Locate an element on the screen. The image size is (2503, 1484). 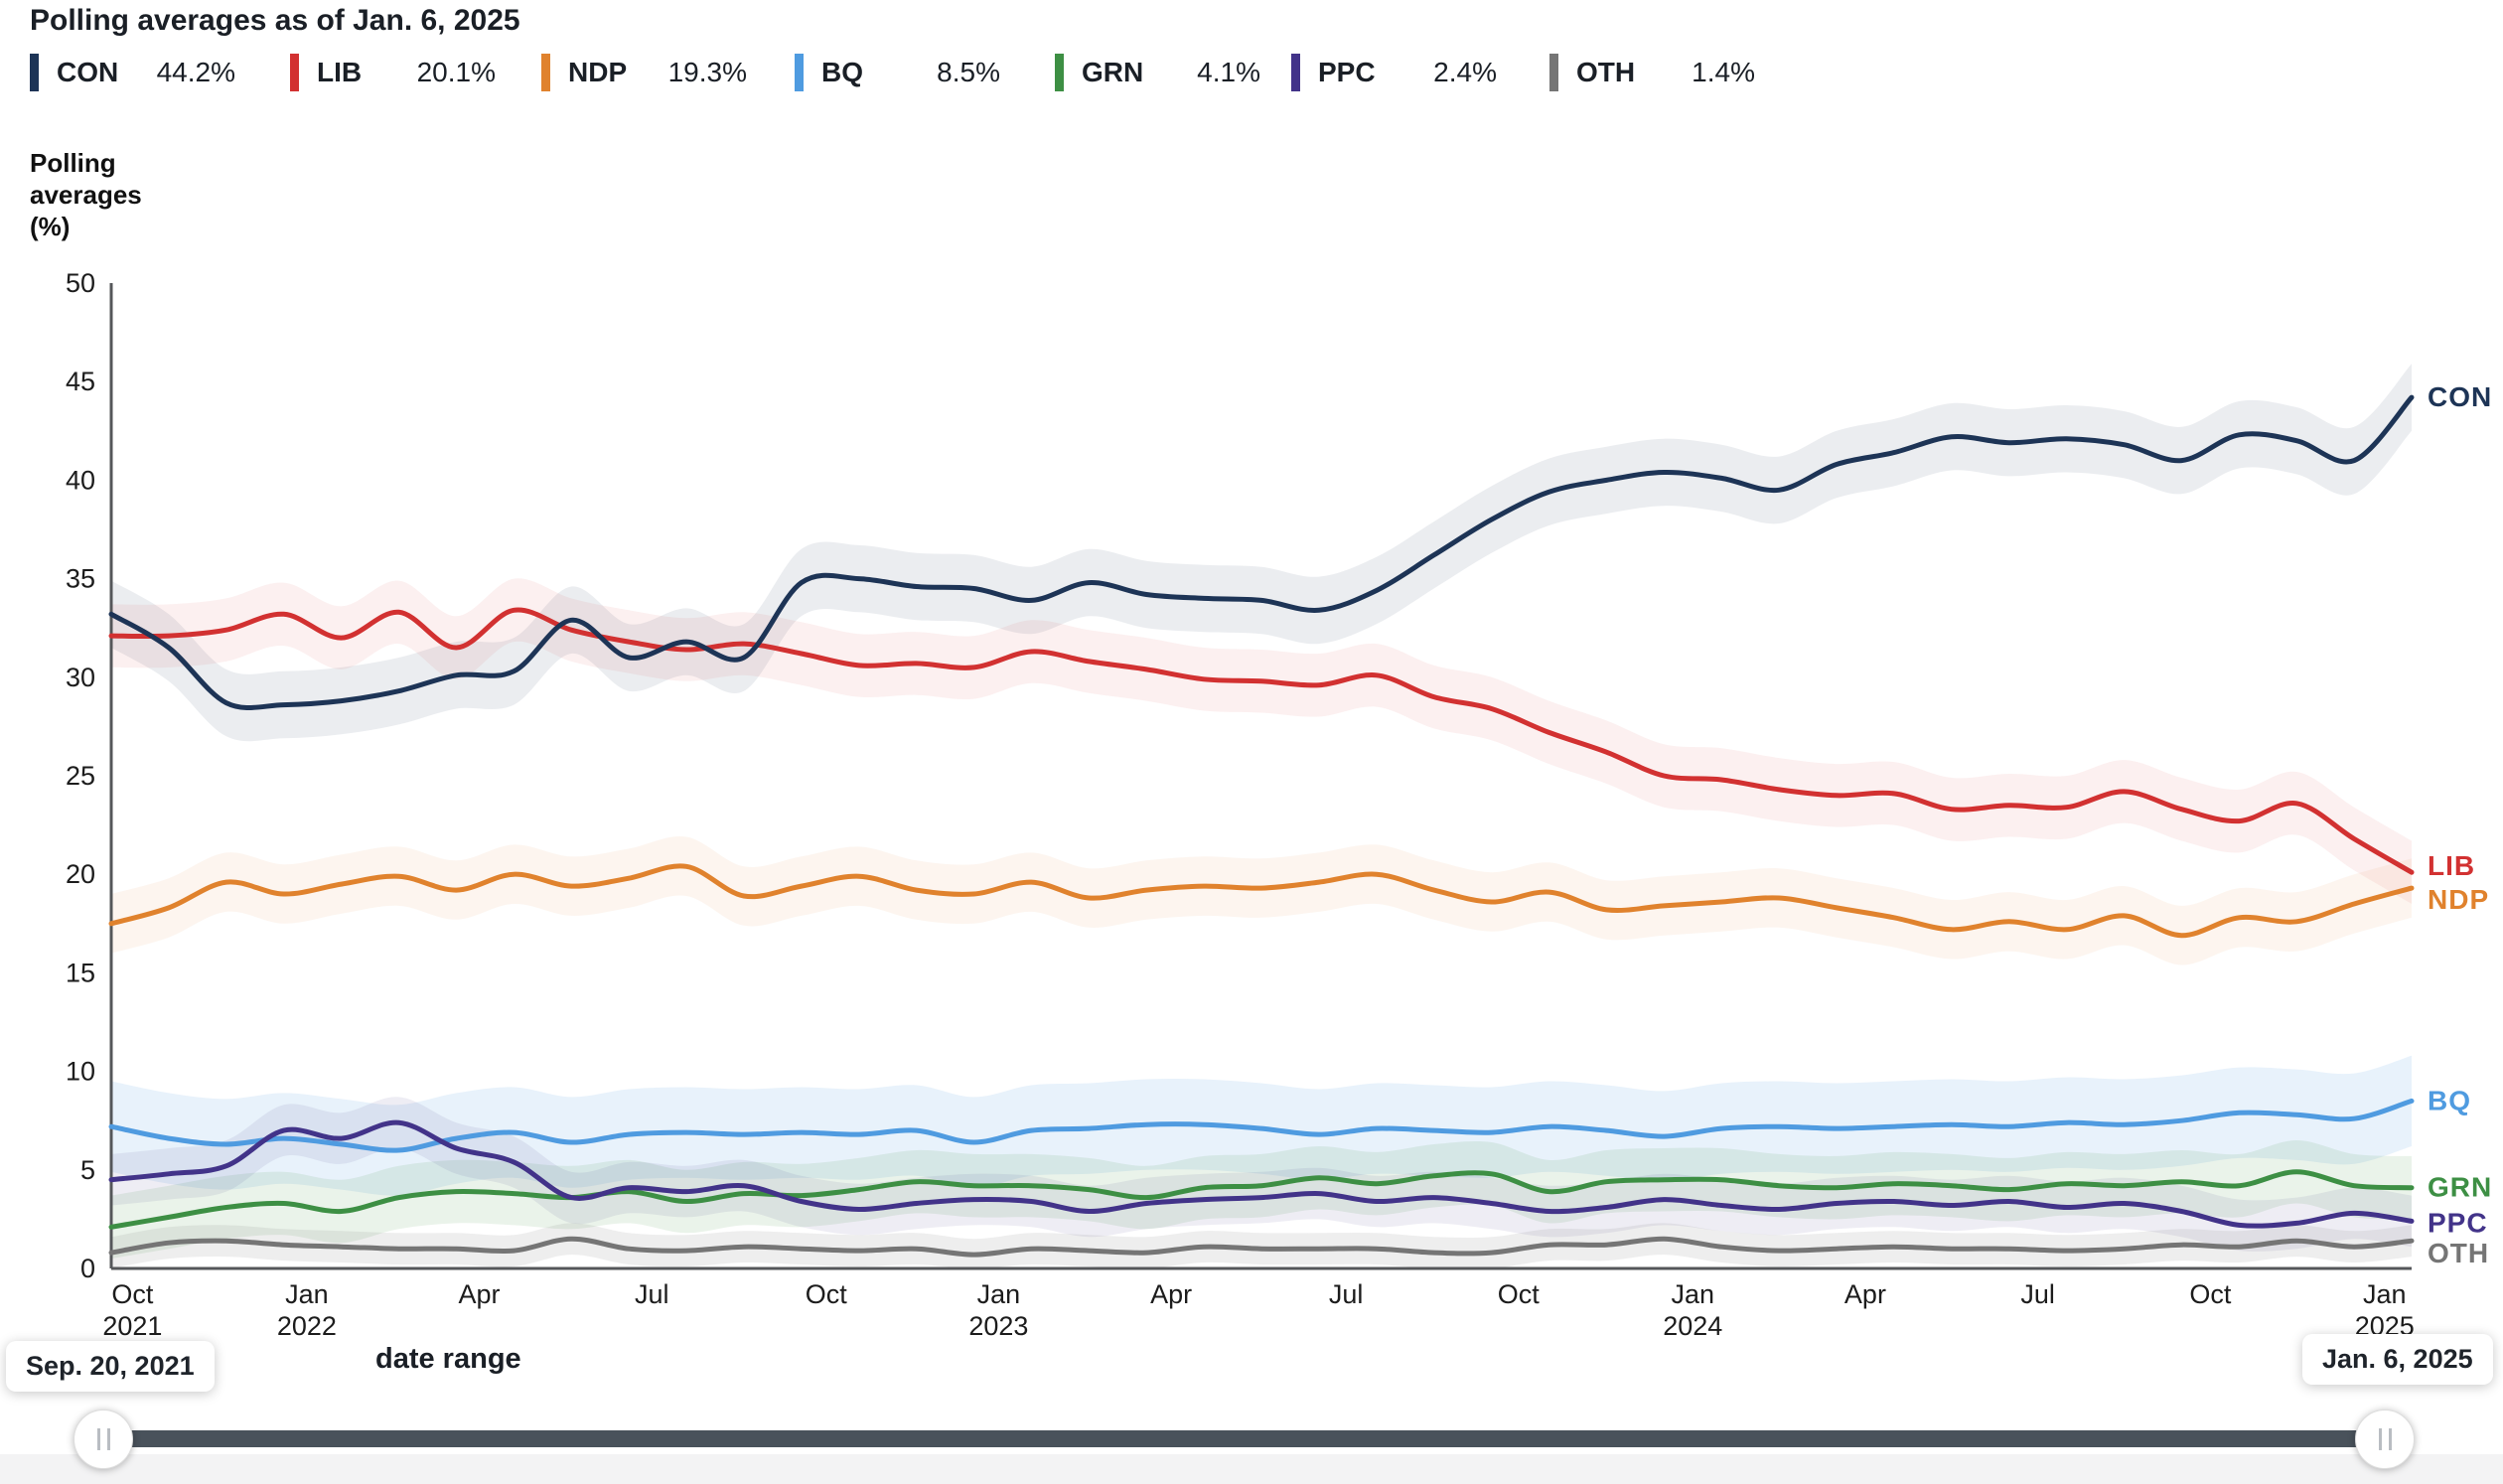
series-line-ndp is located at coordinates (1261, 901).